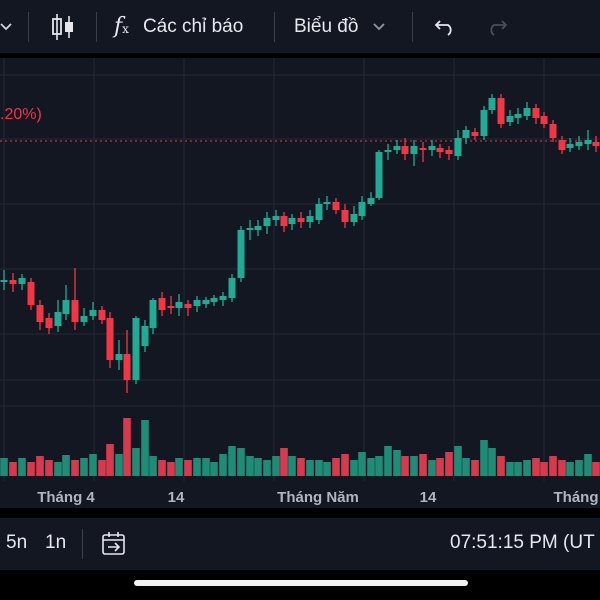  I want to click on bottom-toolbar: 5n 1n 07:51:15 PM (UT, so click(300, 544).